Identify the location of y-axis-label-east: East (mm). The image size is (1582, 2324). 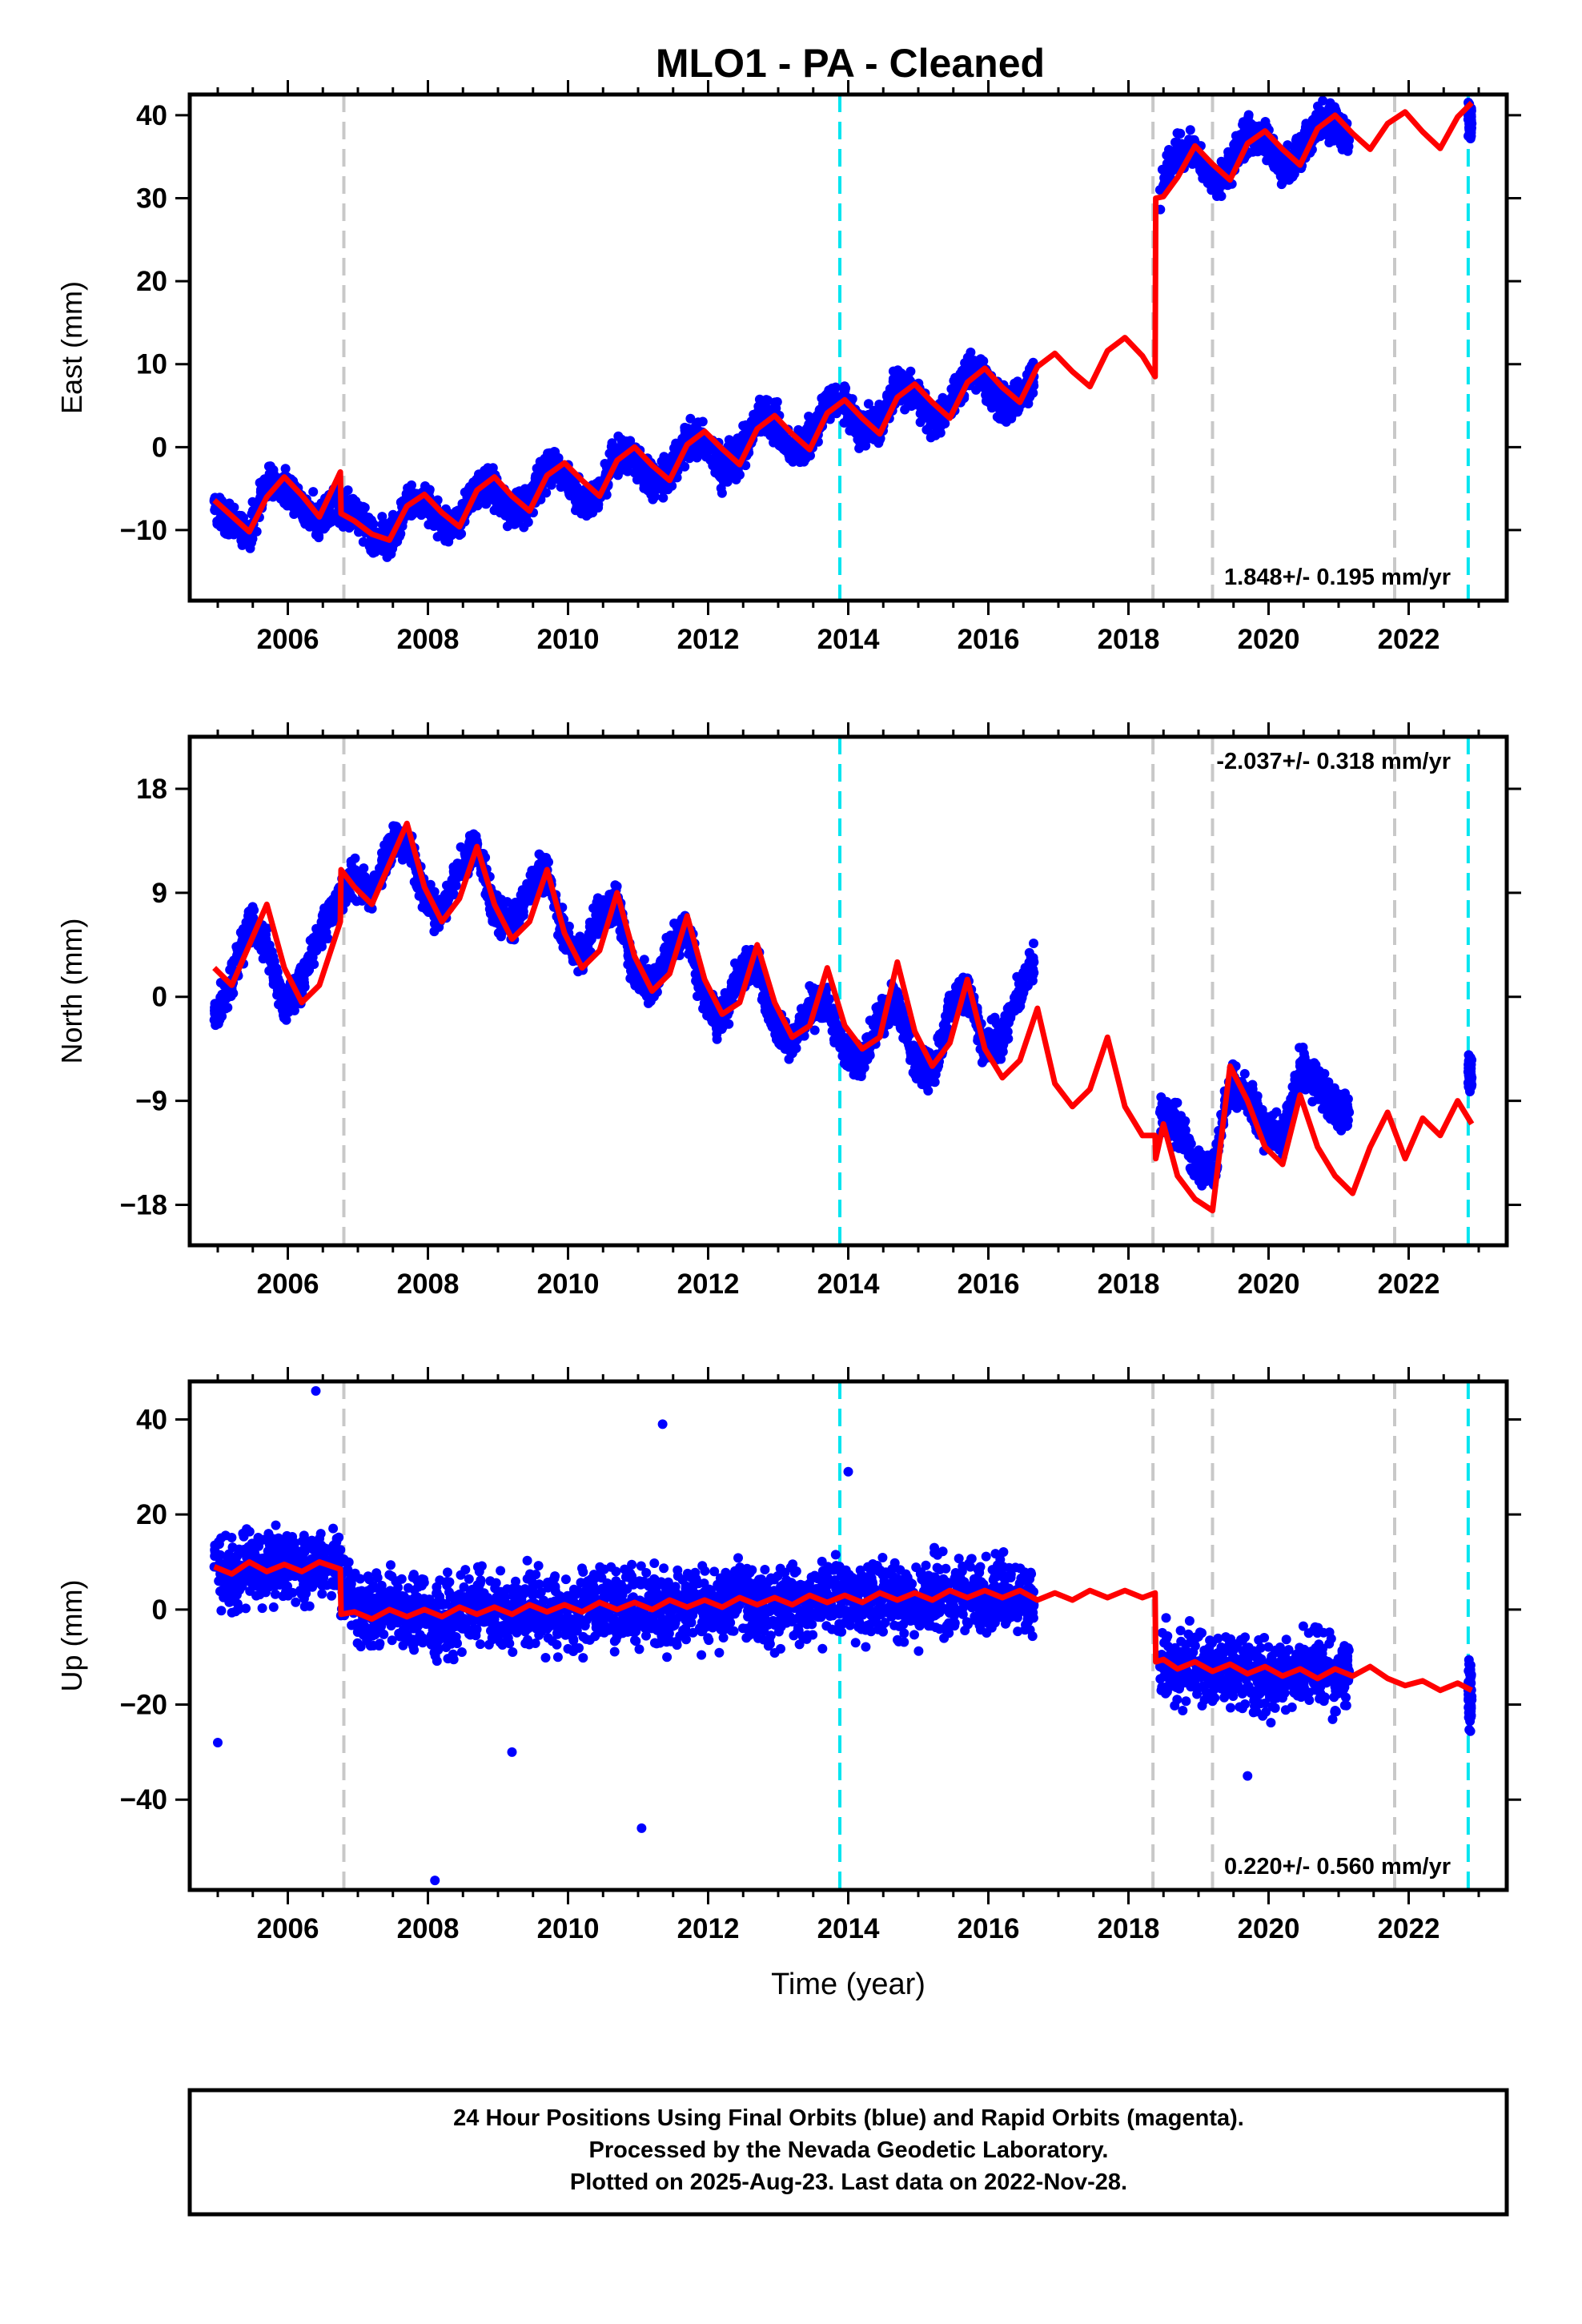
(71, 347).